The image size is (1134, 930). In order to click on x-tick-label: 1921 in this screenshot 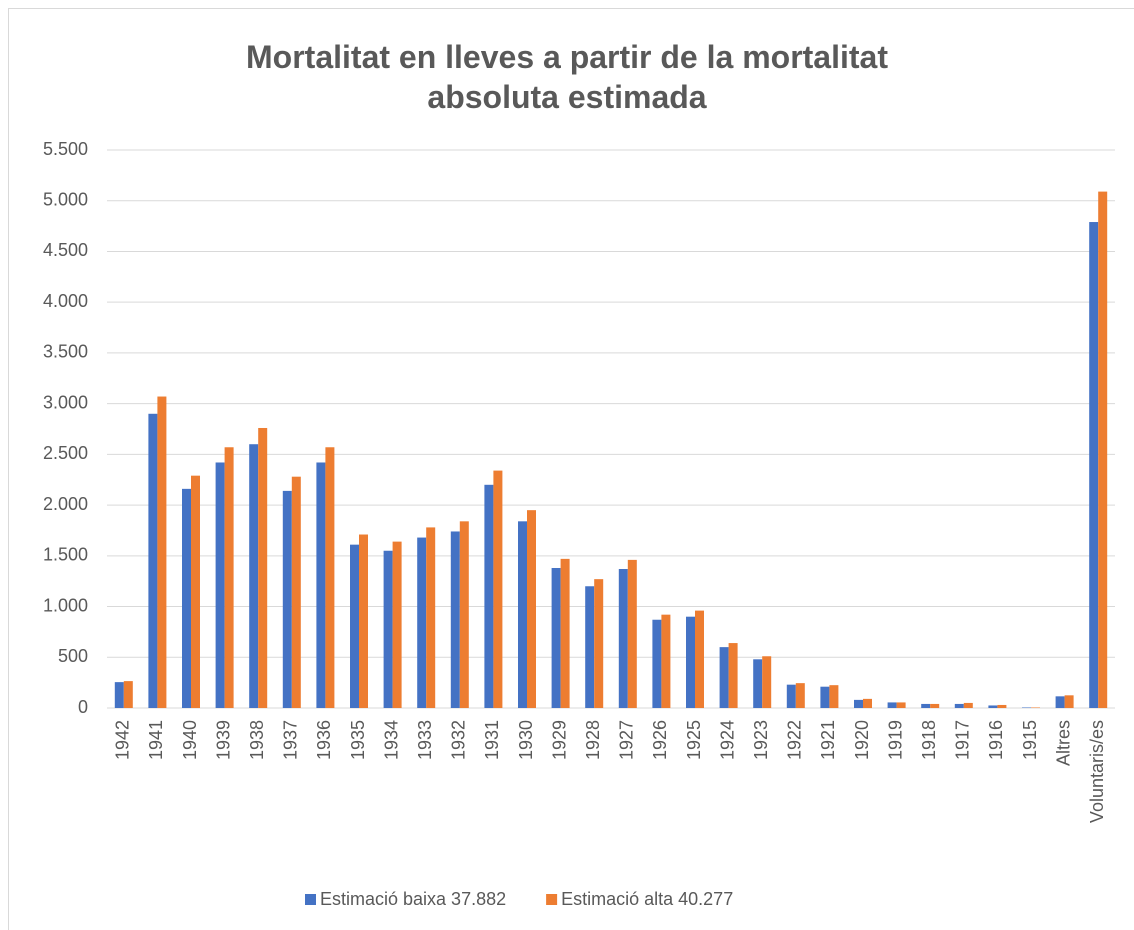, I will do `click(828, 740)`.